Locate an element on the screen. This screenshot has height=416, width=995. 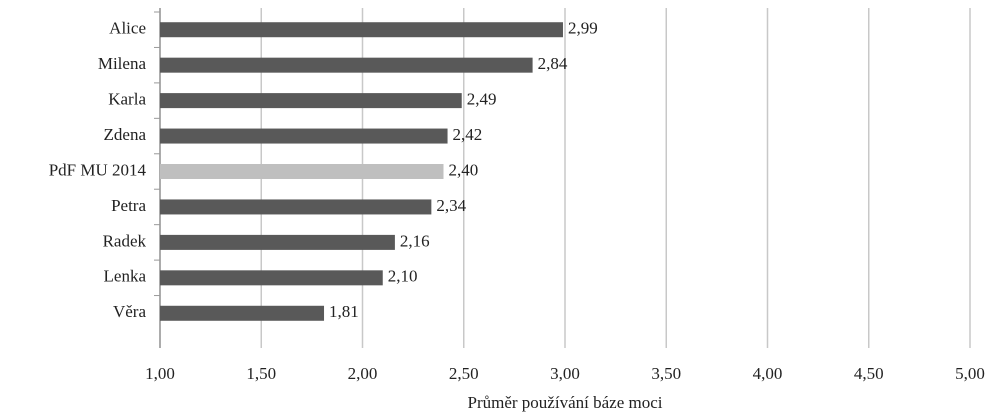
x-tick-label: 4,00 is located at coordinates (768, 373).